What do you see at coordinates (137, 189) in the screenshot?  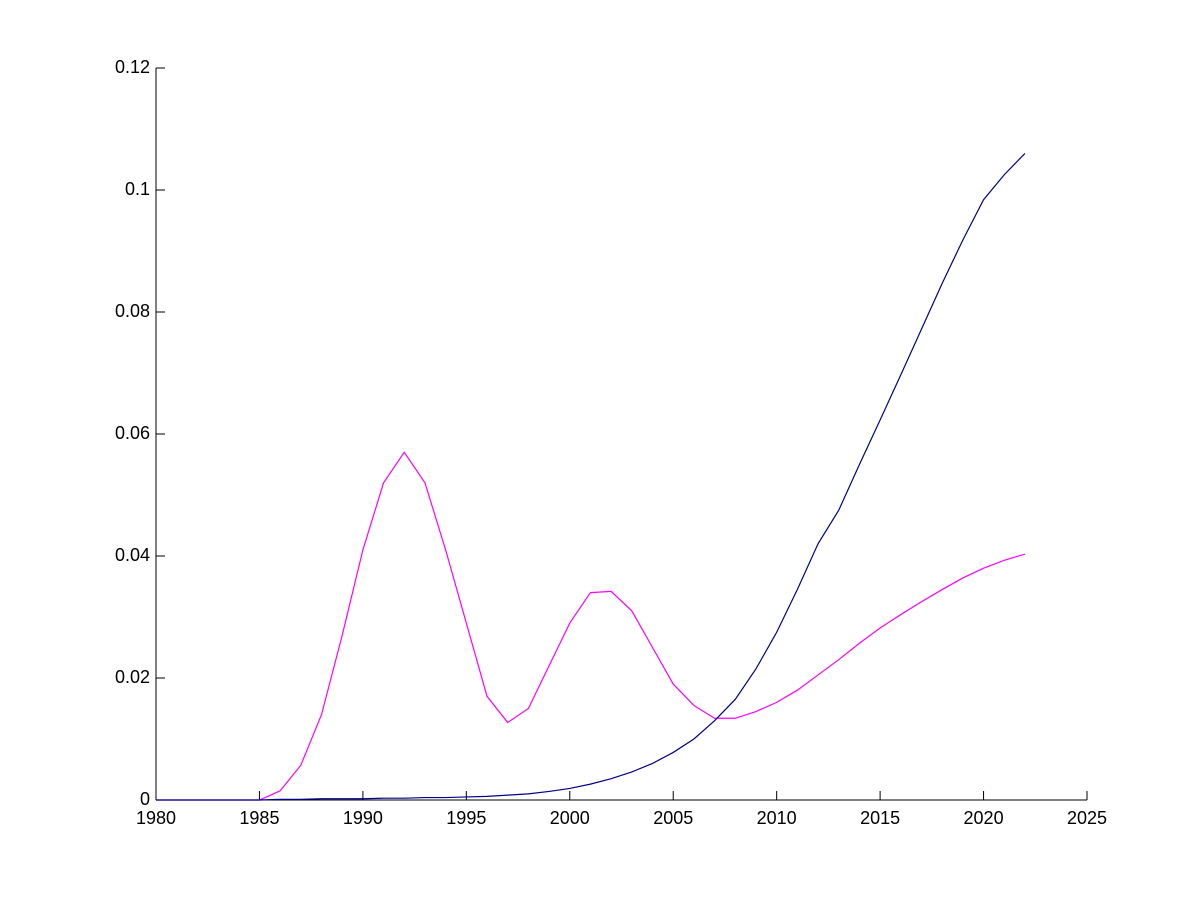 I see `y-tick-label: 0.1` at bounding box center [137, 189].